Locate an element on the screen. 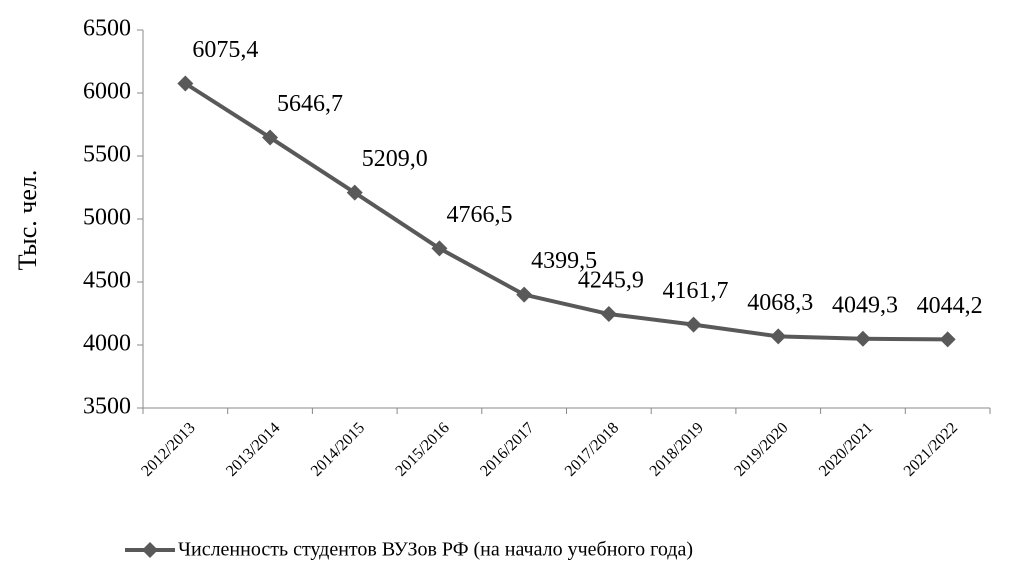  x-tick-label: 2020/2021 is located at coordinates (846, 449).